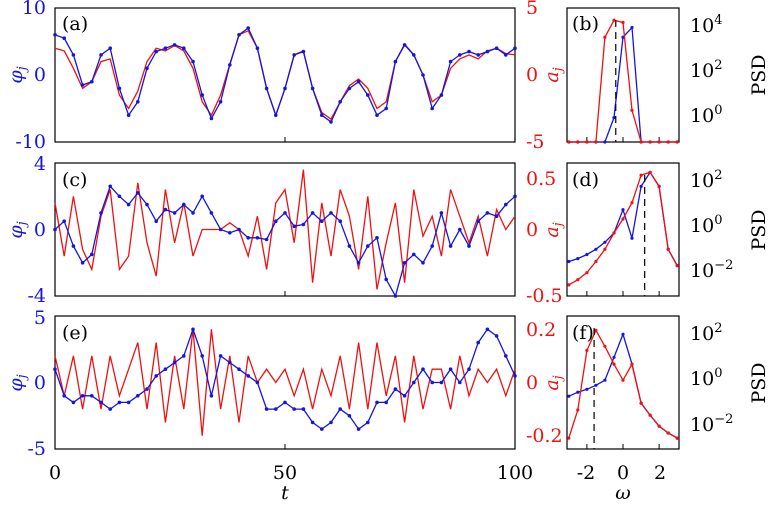 The width and height of the screenshot is (778, 509). Describe the element at coordinates (668, 75) in the screenshot. I see `panel-b: (b) 10⁴ 10² 100 PSD` at that location.